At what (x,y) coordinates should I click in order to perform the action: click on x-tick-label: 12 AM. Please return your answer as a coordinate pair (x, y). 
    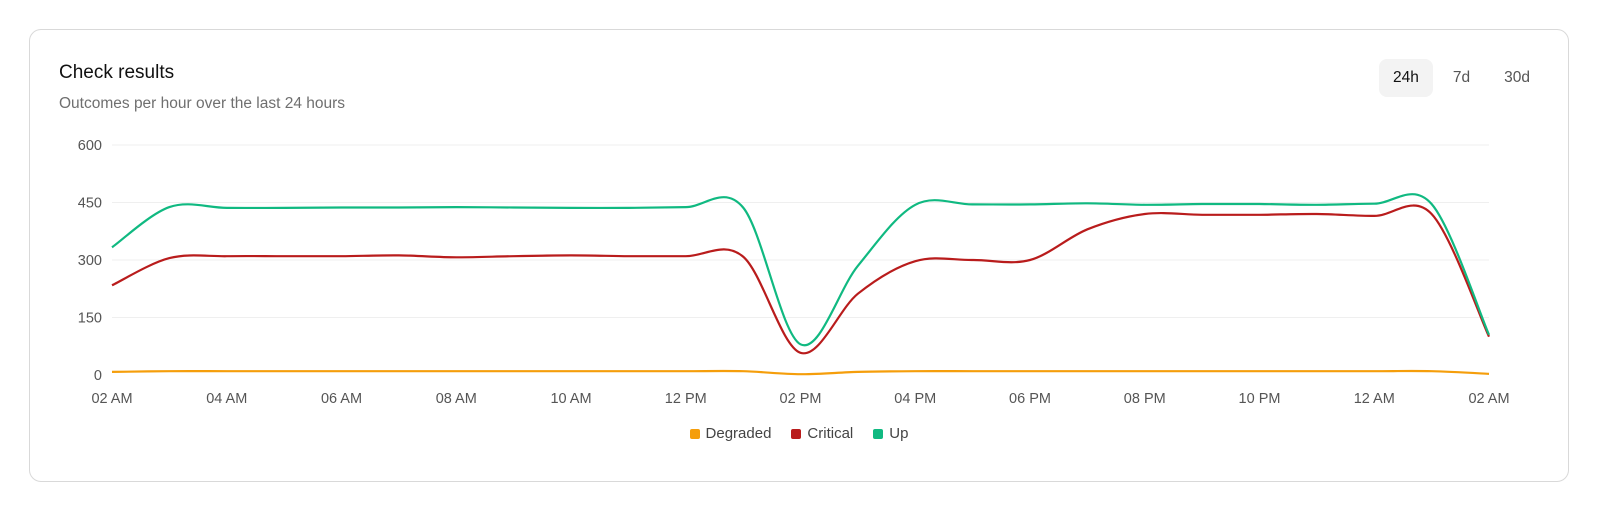
    Looking at the image, I should click on (1374, 399).